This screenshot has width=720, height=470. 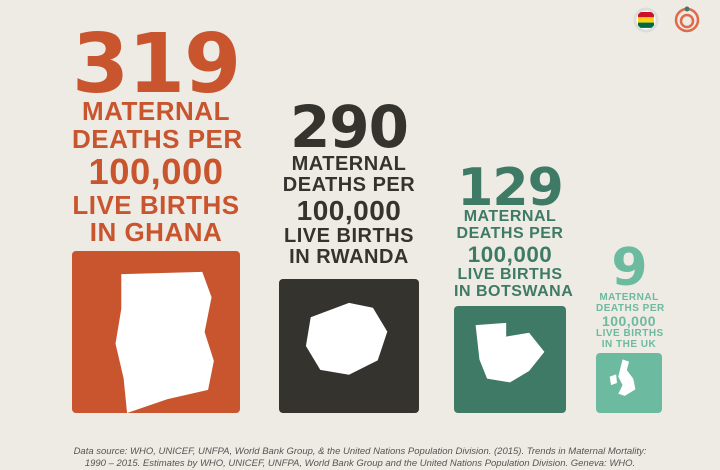 I want to click on caption-line: IN GHANA, so click(x=156, y=232).